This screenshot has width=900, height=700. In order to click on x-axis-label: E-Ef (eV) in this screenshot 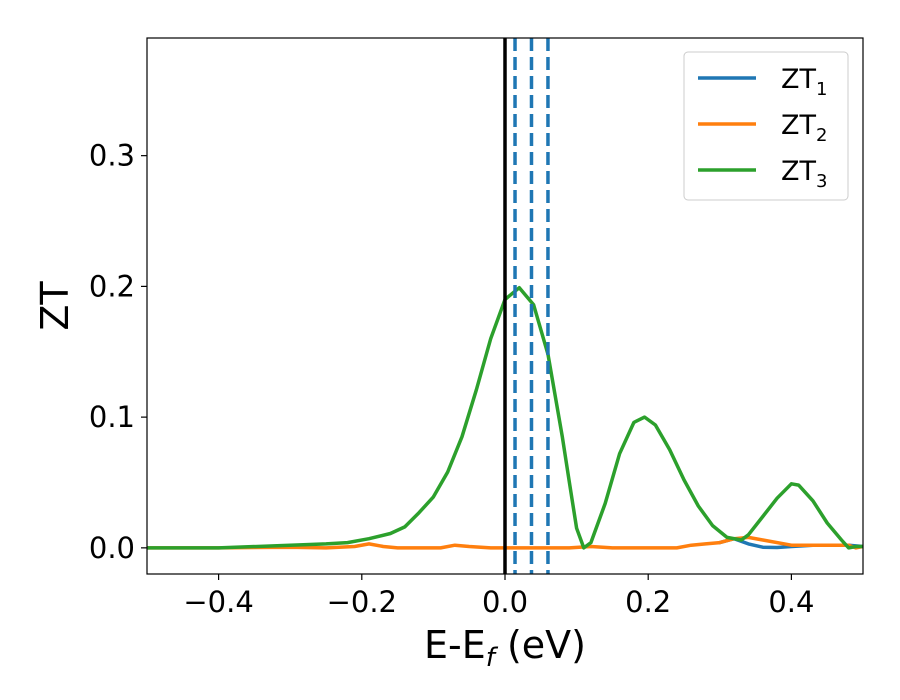, I will do `click(505, 648)`.